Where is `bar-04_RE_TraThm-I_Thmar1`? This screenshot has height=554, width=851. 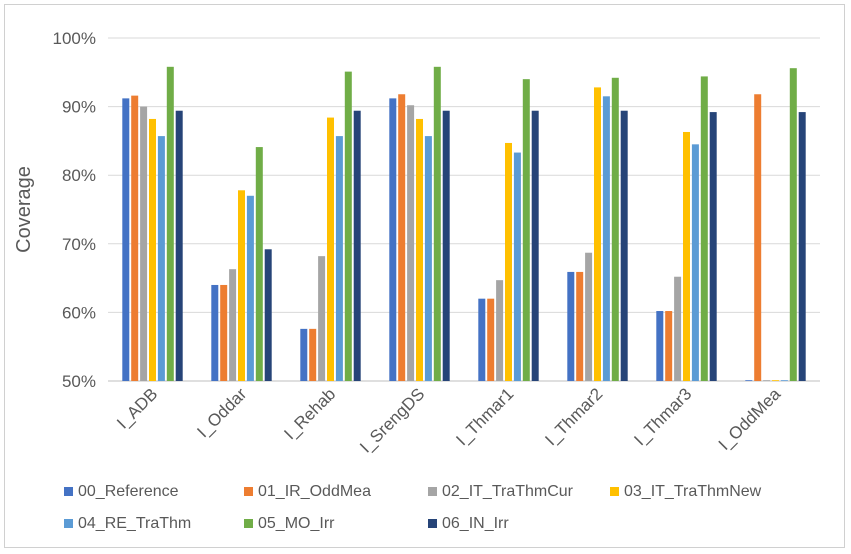
bar-04_RE_TraThm-I_Thmar1 is located at coordinates (517, 266).